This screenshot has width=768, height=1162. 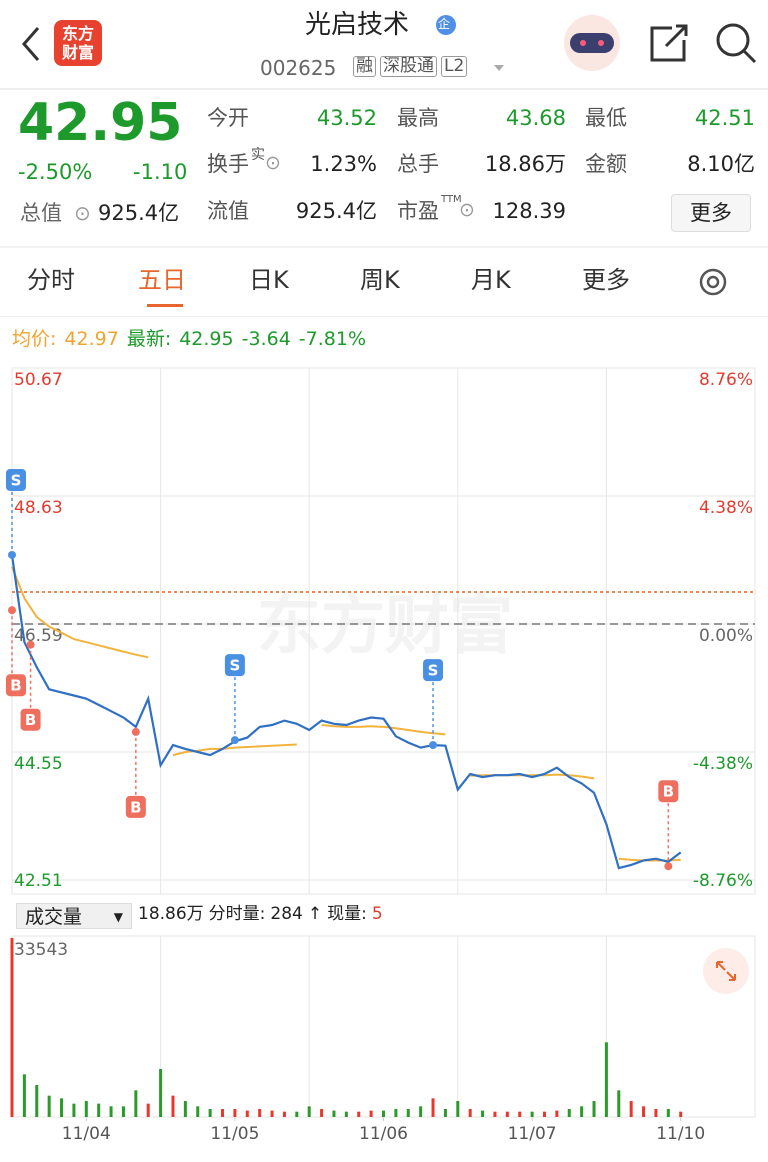 What do you see at coordinates (162, 280) in the screenshot?
I see `tab: 五日` at bounding box center [162, 280].